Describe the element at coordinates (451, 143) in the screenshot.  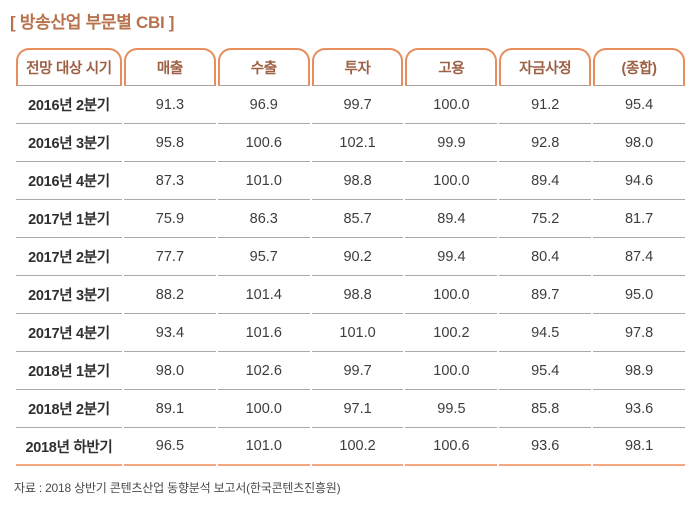
I see `value-cell: 99.9` at that location.